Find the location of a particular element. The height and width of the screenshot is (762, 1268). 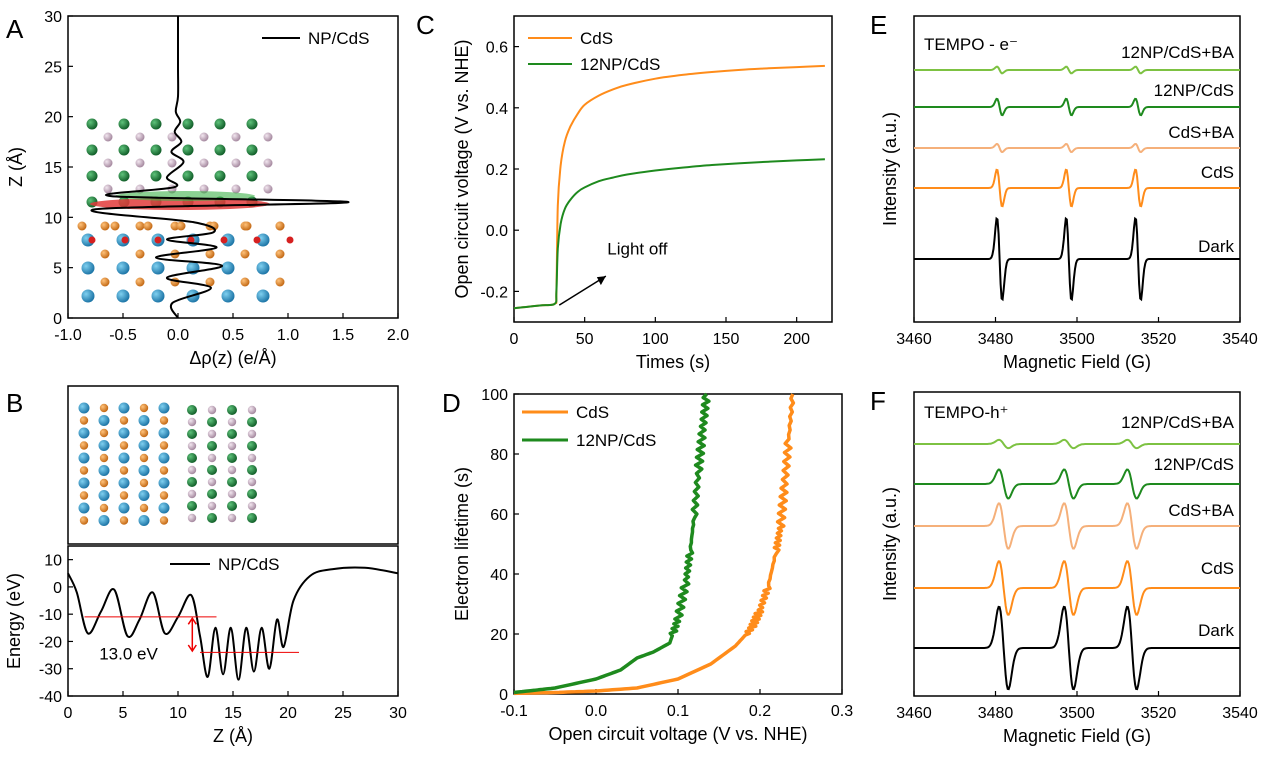

panel-b-structure-image is located at coordinates (167, 464).